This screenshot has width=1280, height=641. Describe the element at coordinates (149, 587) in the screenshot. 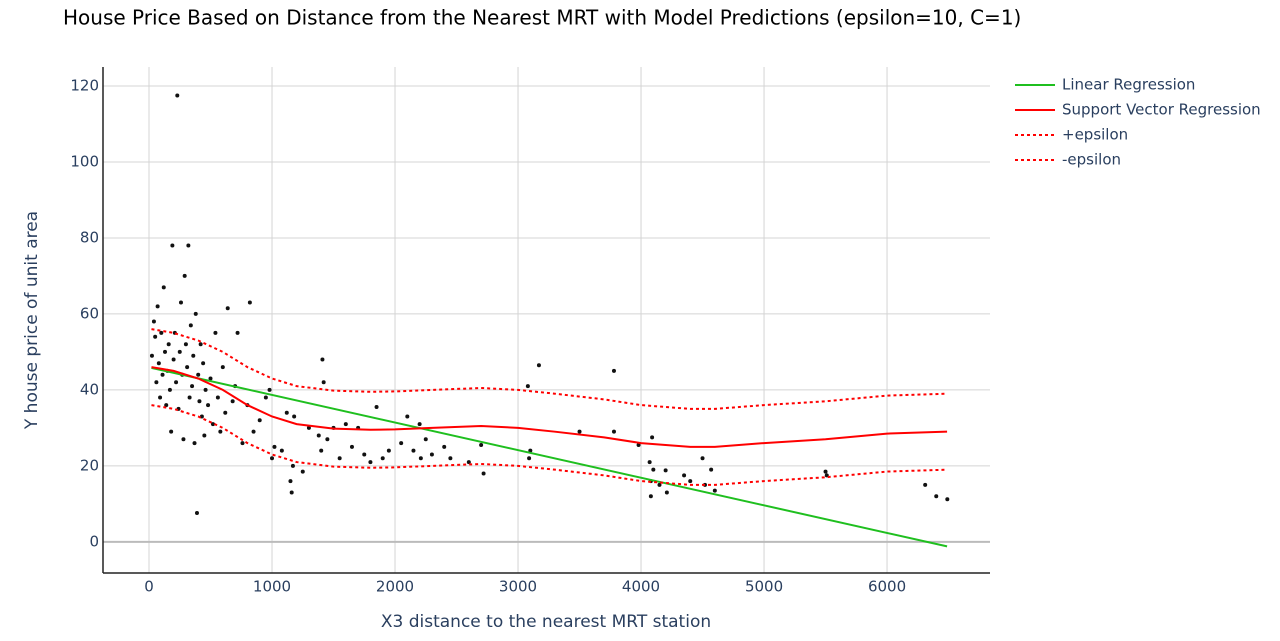

I see `x-tick-label: 0` at that location.